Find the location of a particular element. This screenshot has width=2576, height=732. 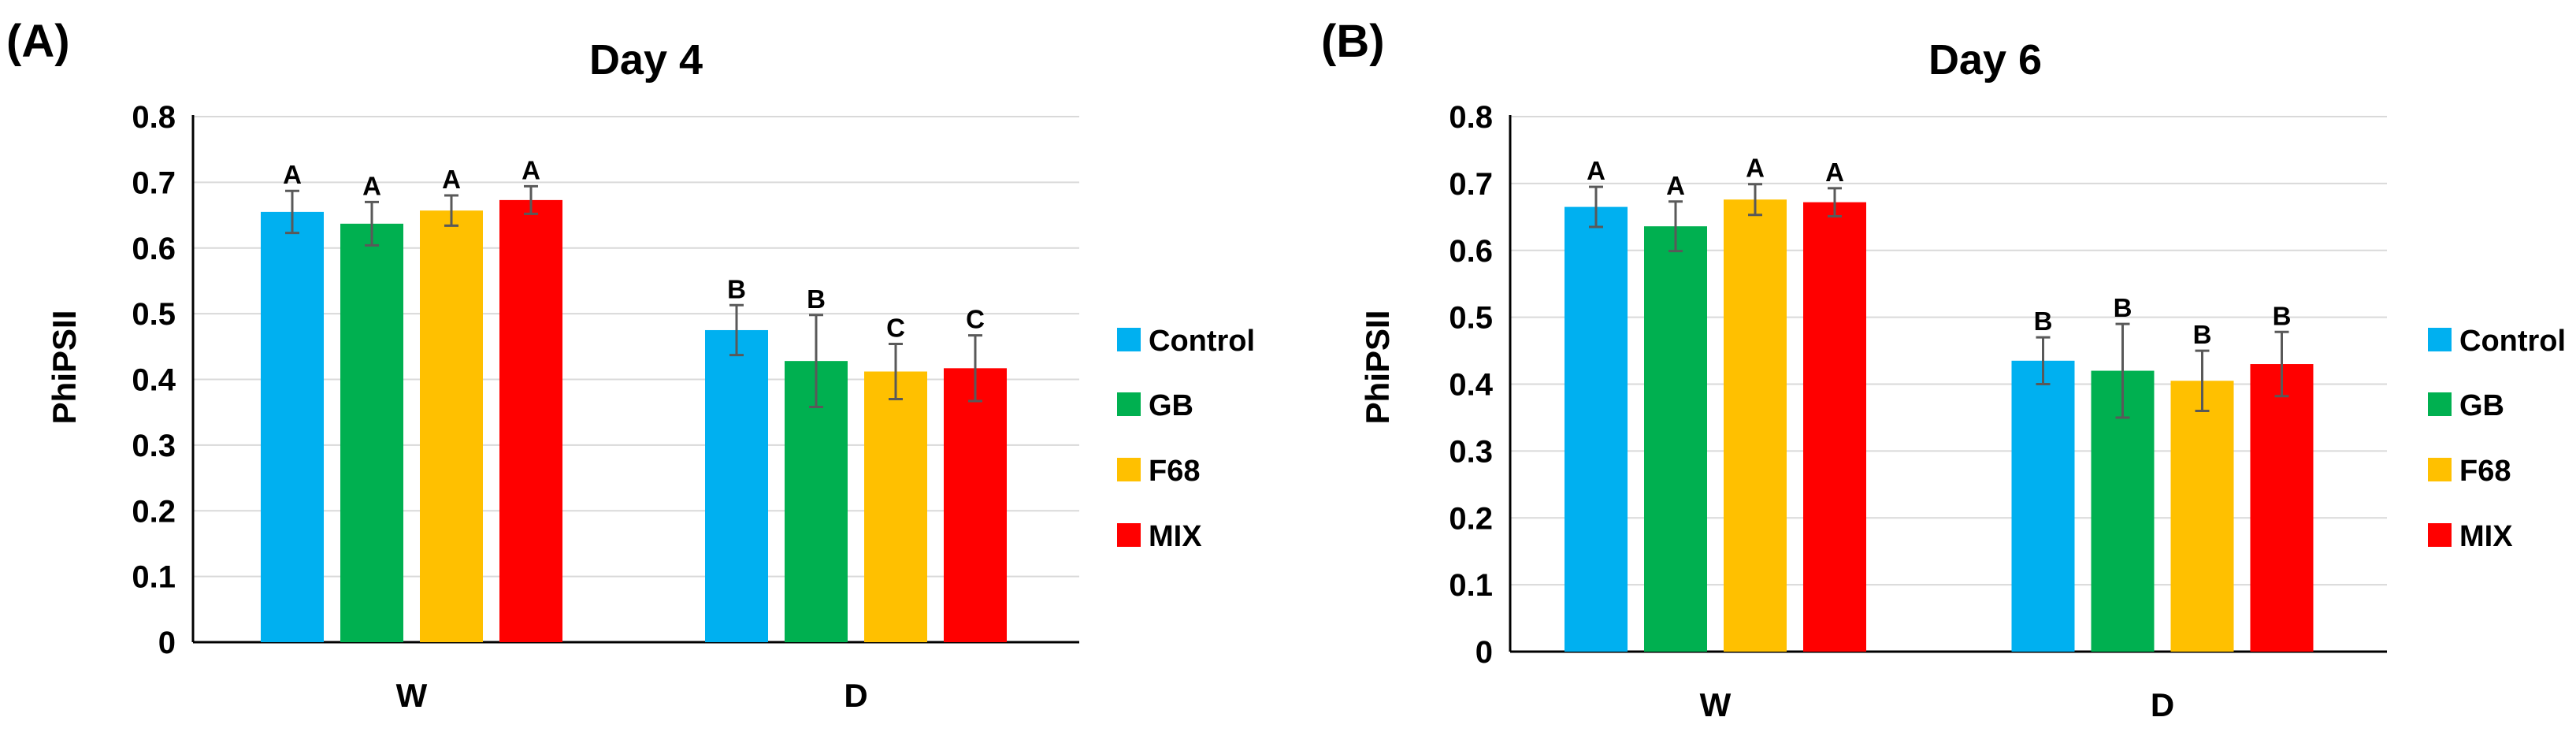

y-tick-label-b: 0 is located at coordinates (1484, 652).